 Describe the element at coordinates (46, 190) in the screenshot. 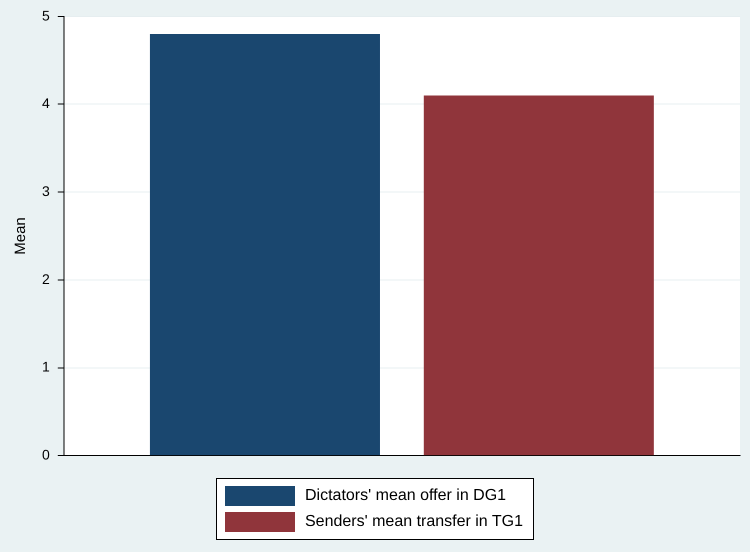

I see `y-tick-label: 3` at that location.